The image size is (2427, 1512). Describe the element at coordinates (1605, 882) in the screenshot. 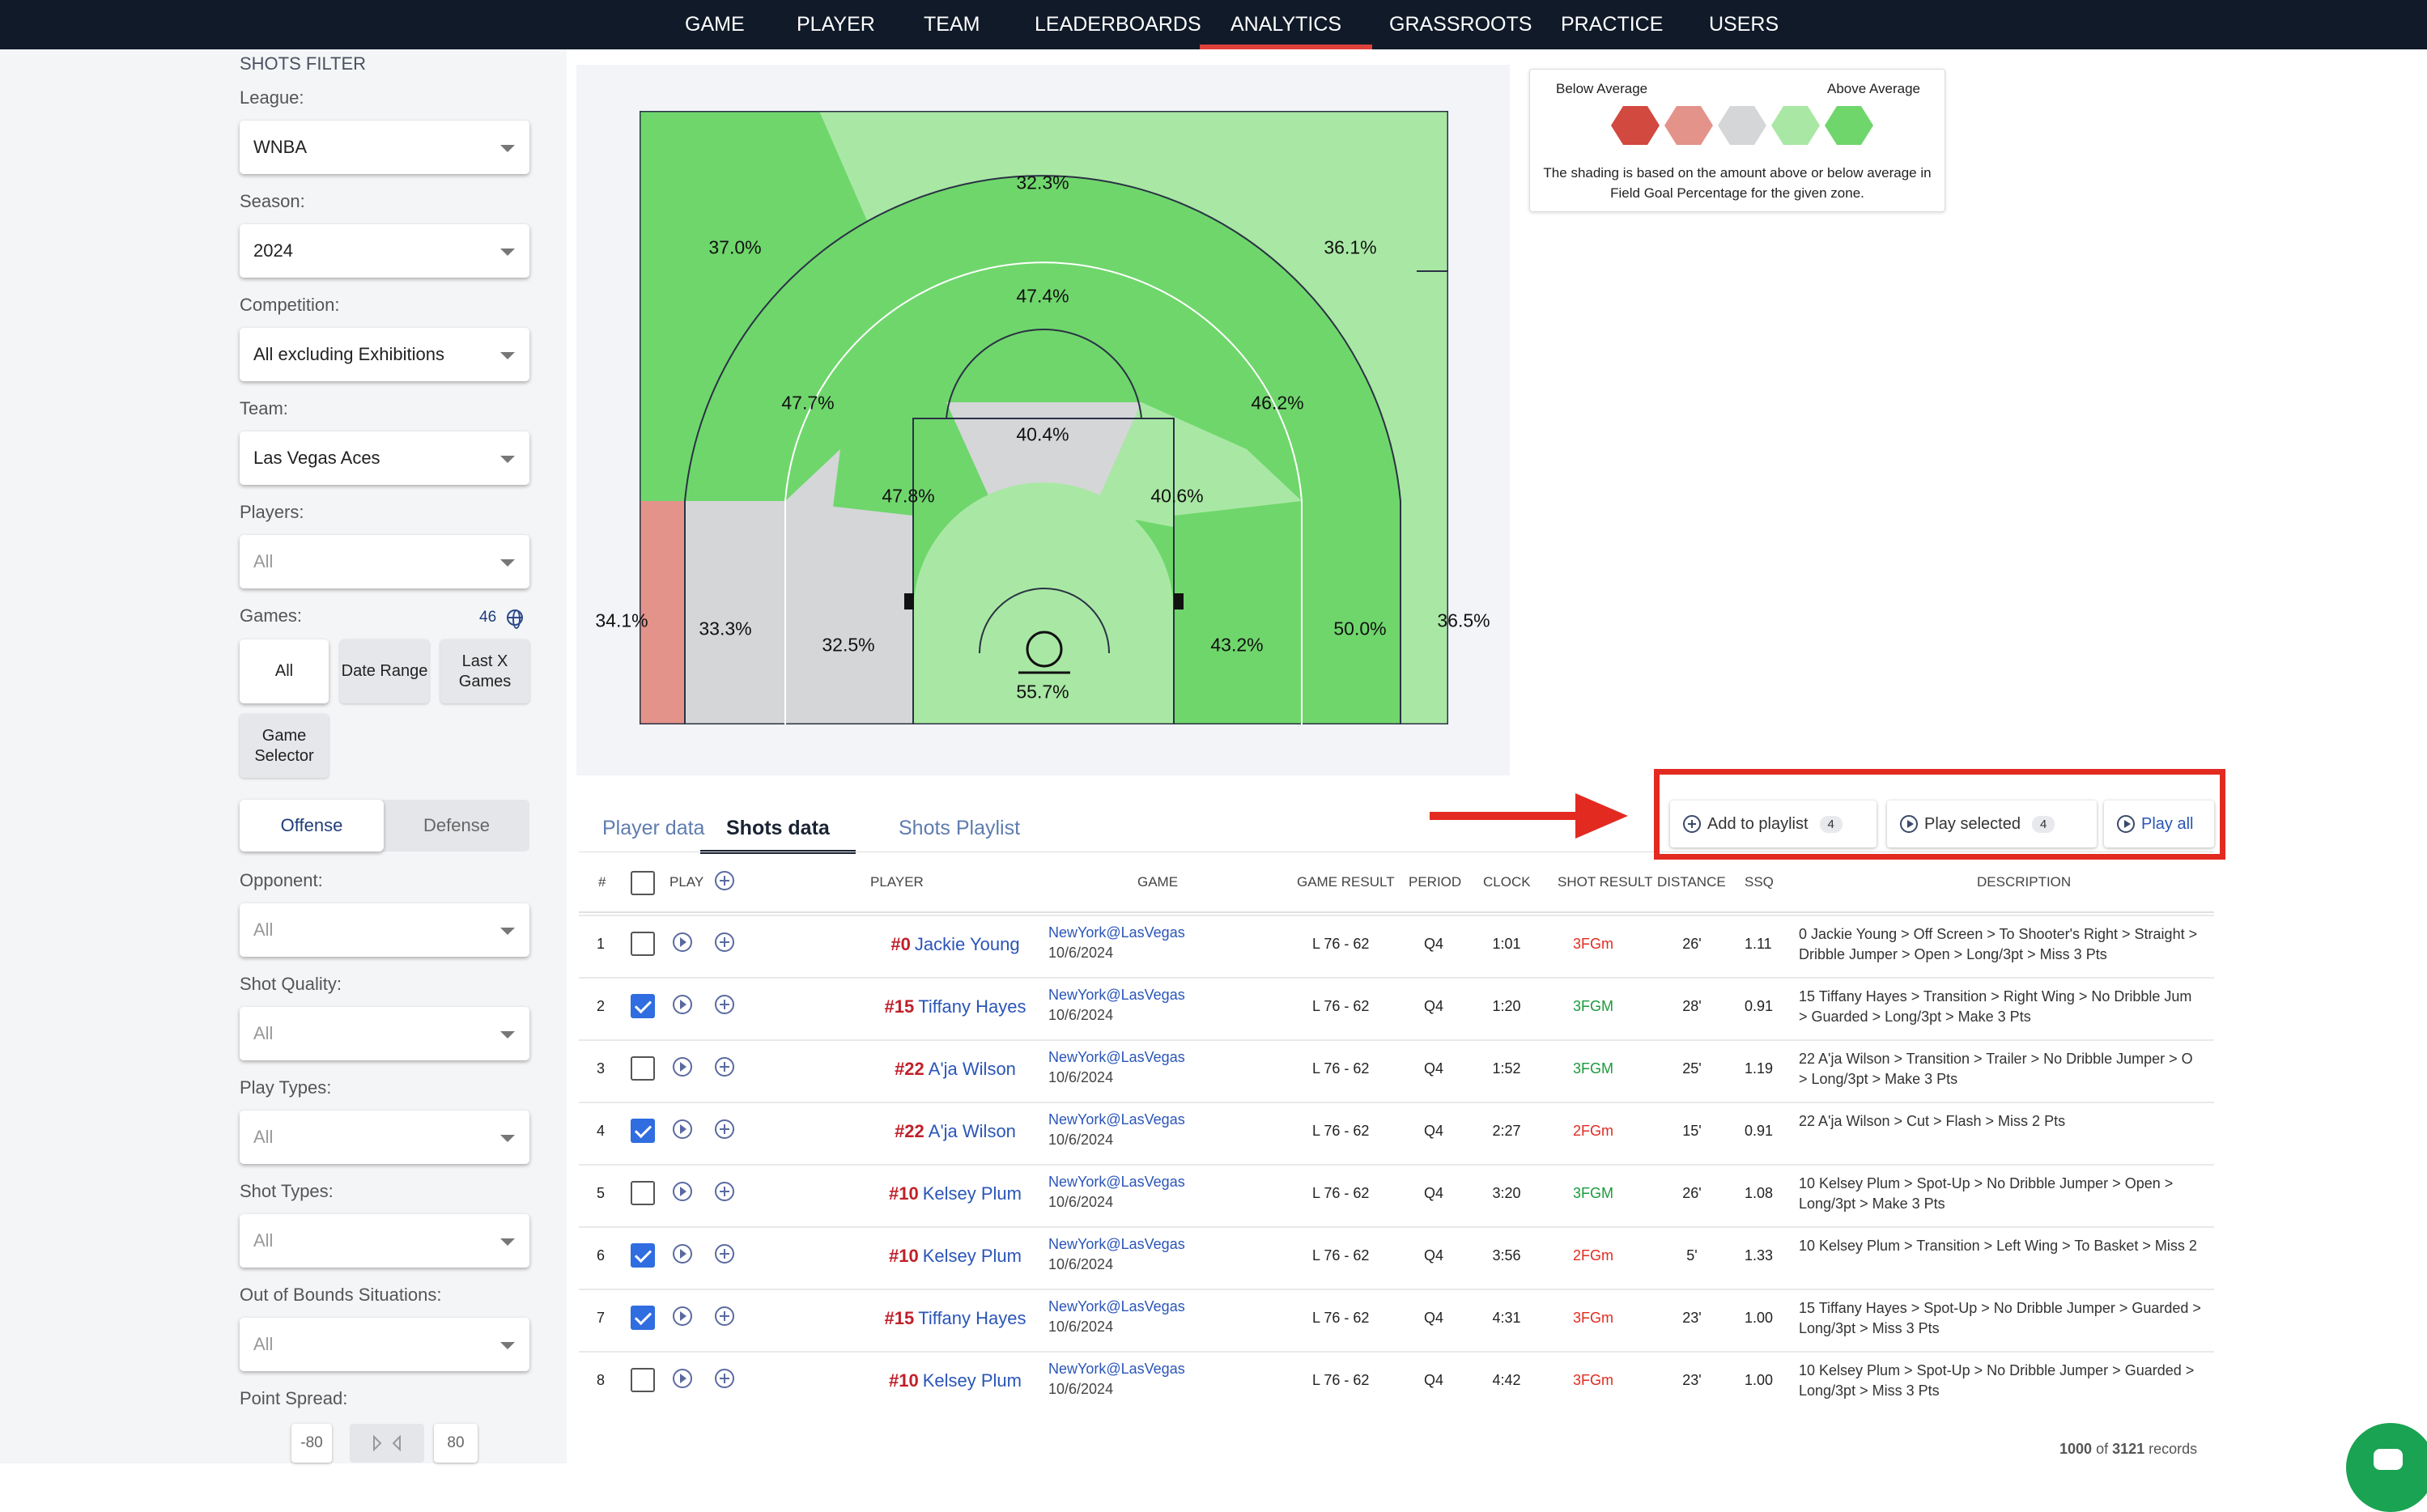

I see `col-shot-result: SHOT RESULT` at that location.